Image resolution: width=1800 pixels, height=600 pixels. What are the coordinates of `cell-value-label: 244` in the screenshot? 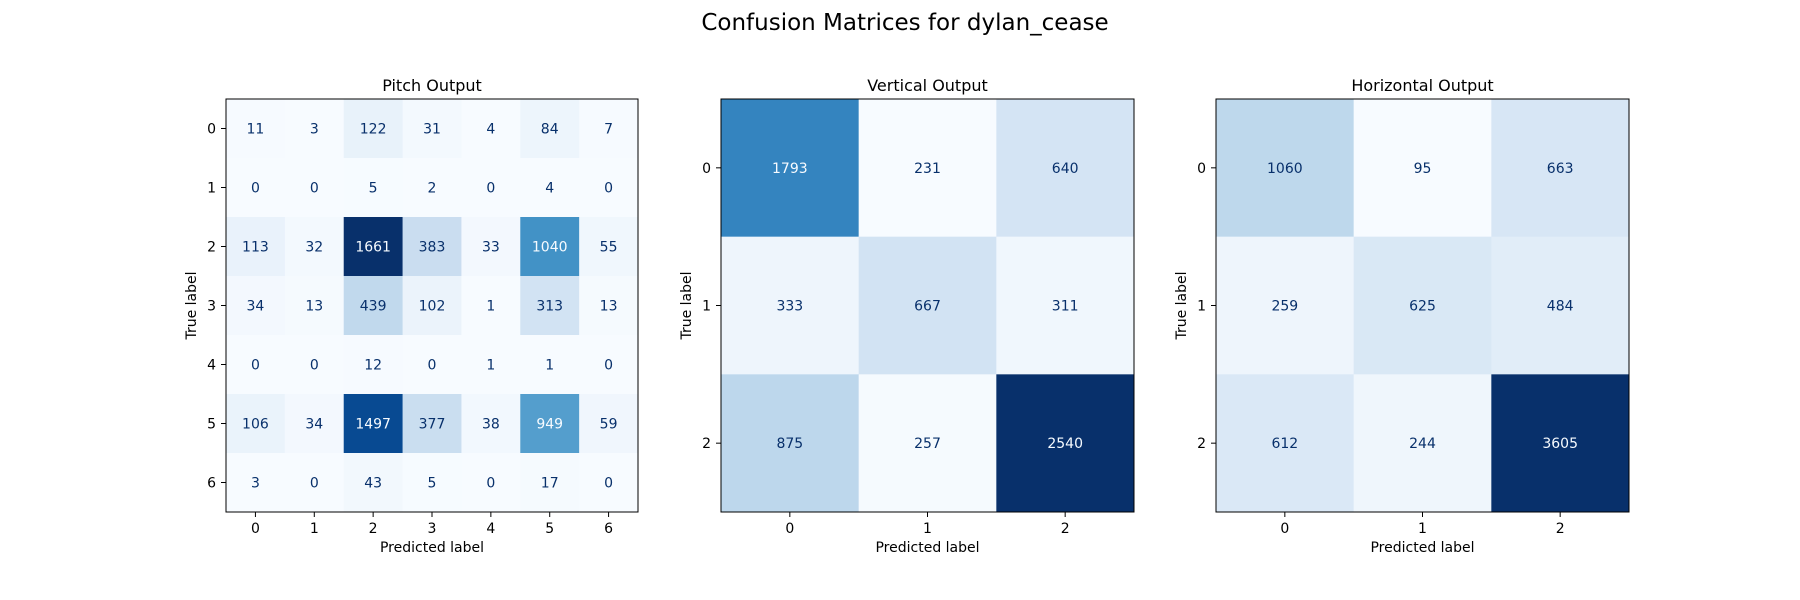 It's located at (1422, 444).